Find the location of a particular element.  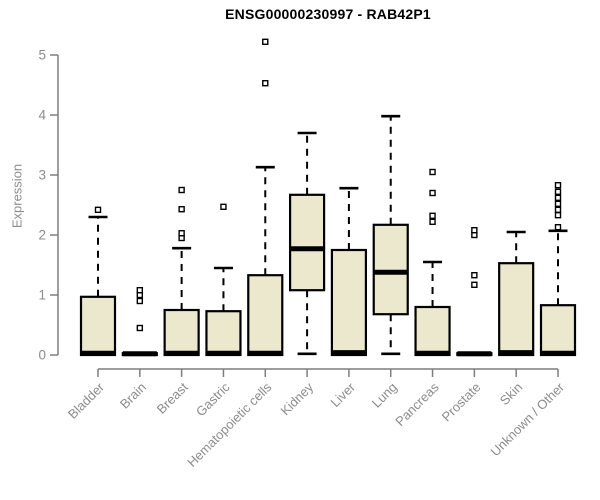

y-tick-label: 1 is located at coordinates (42, 295).